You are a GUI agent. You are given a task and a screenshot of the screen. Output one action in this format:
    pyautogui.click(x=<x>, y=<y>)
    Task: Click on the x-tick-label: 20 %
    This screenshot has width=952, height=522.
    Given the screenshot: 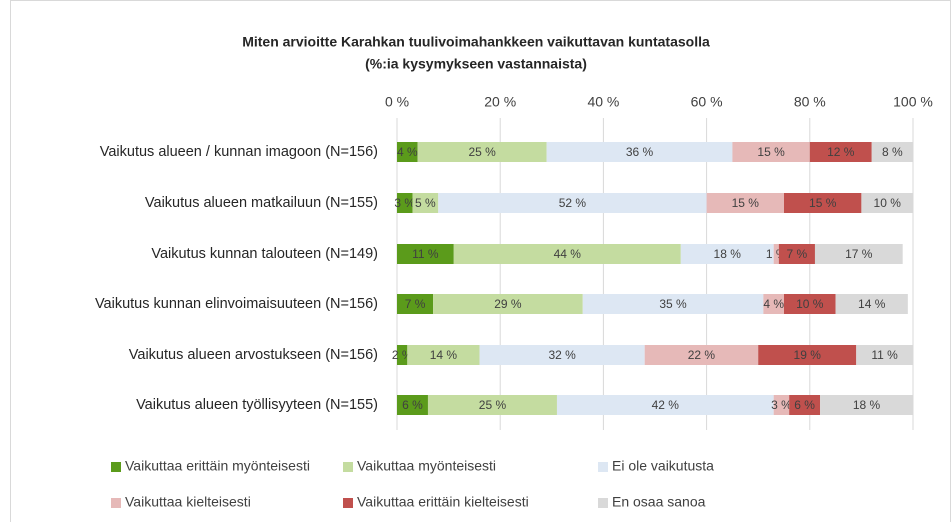 What is the action you would take?
    pyautogui.click(x=500, y=102)
    